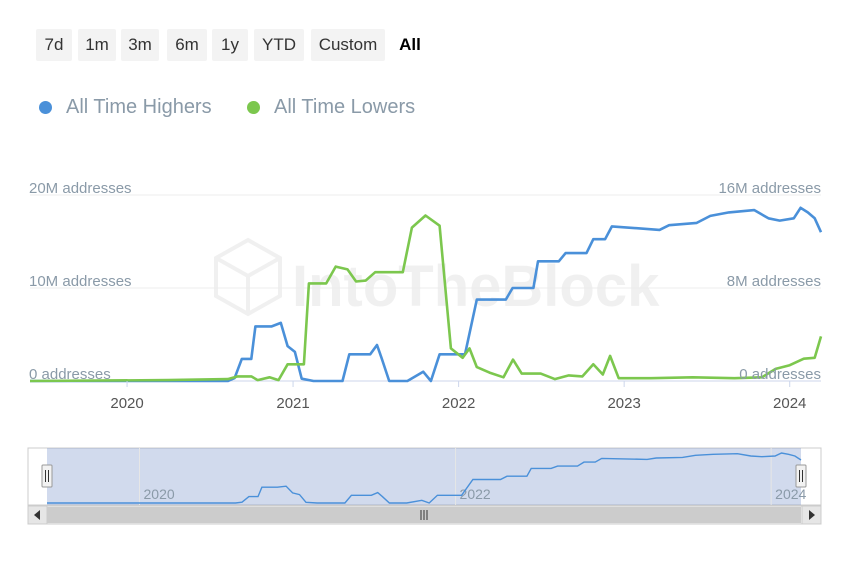  I want to click on navigator-tick-label: 2024, so click(790, 494).